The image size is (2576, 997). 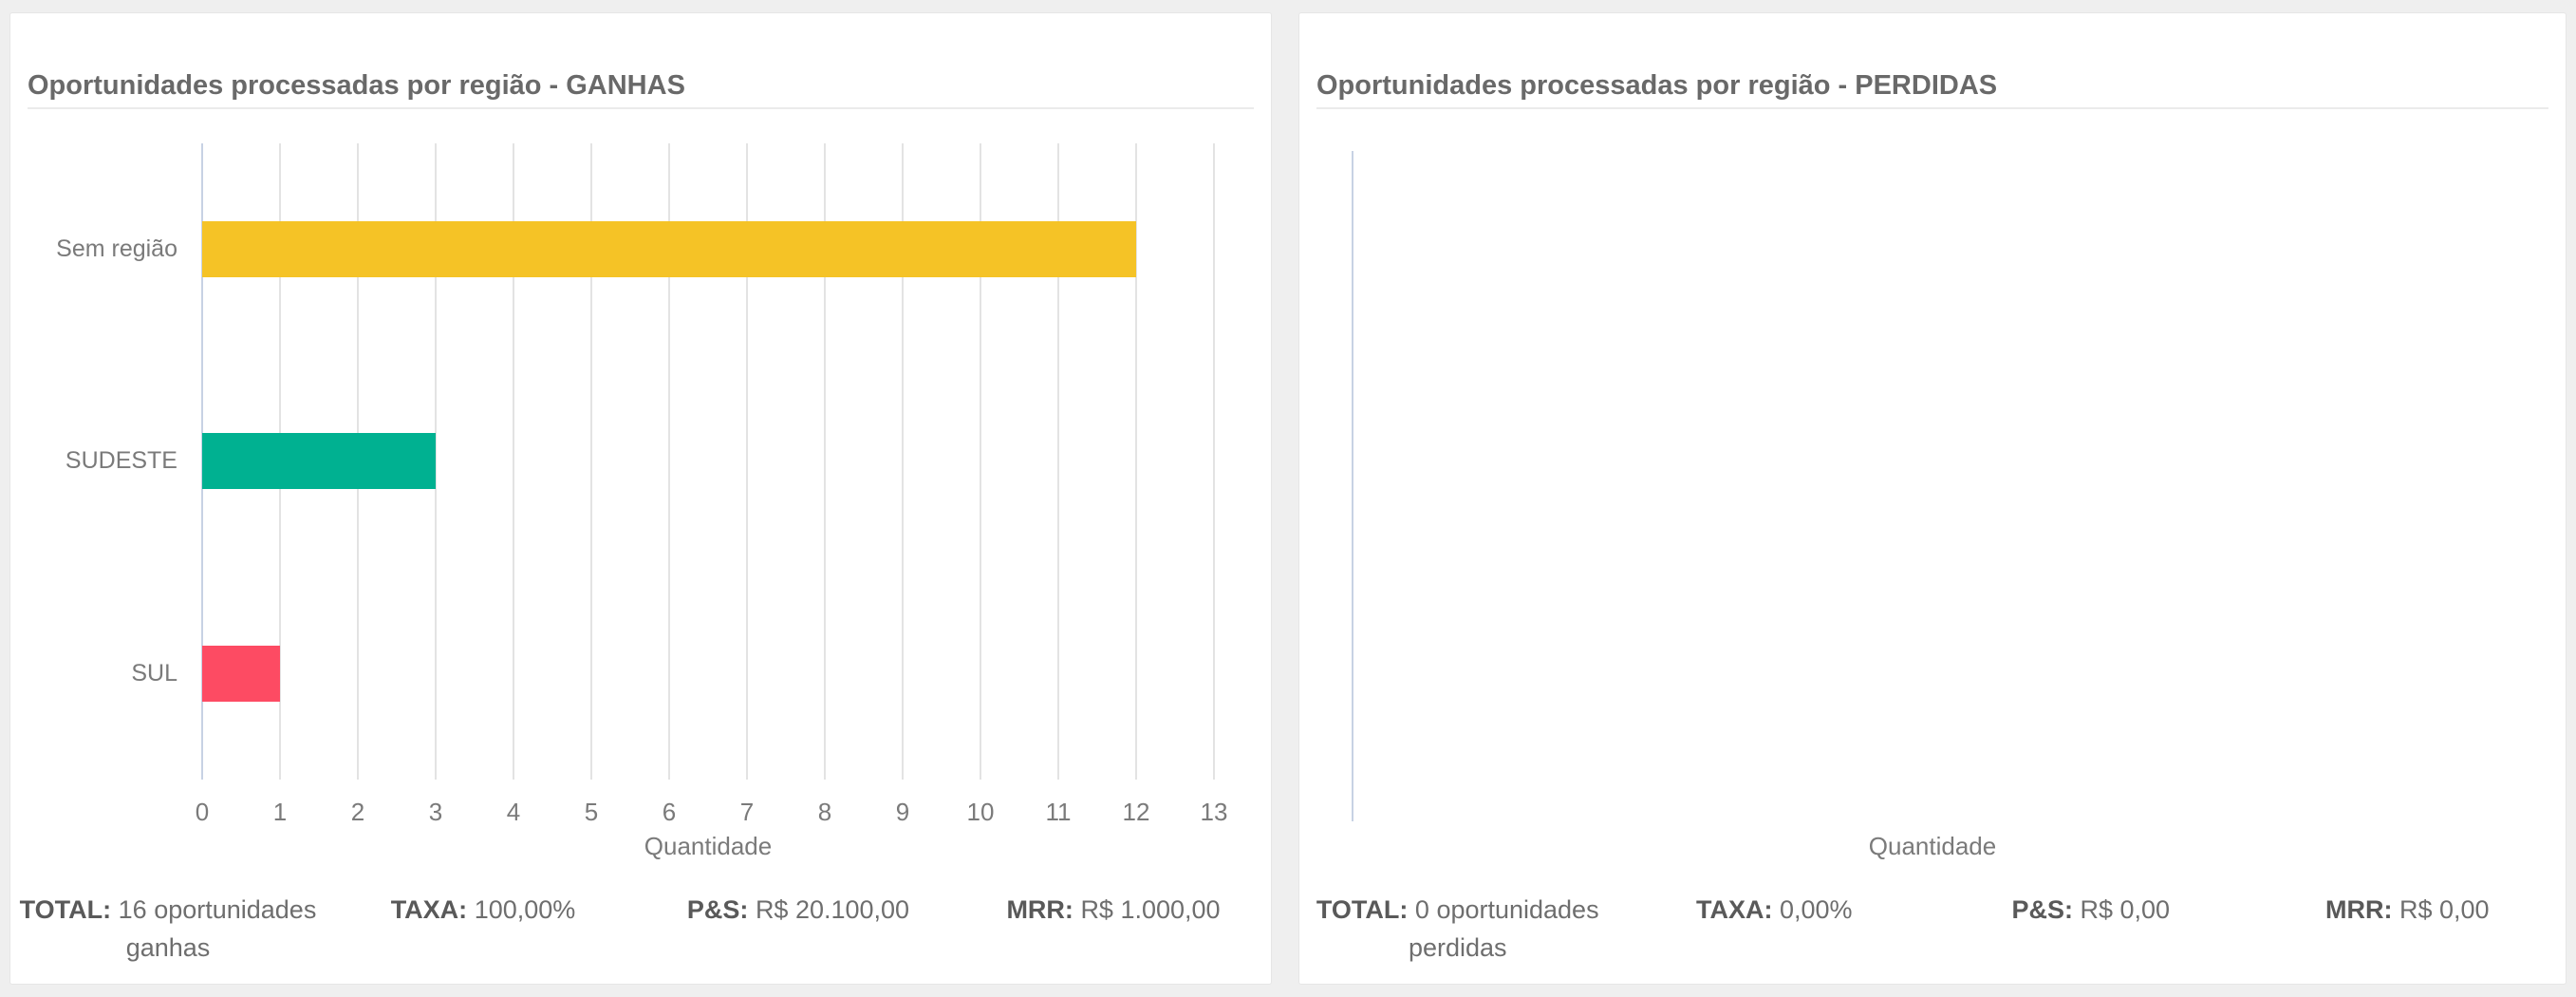 I want to click on stat-mrr: MRR: R$ 1.000,00, so click(x=1113, y=929).